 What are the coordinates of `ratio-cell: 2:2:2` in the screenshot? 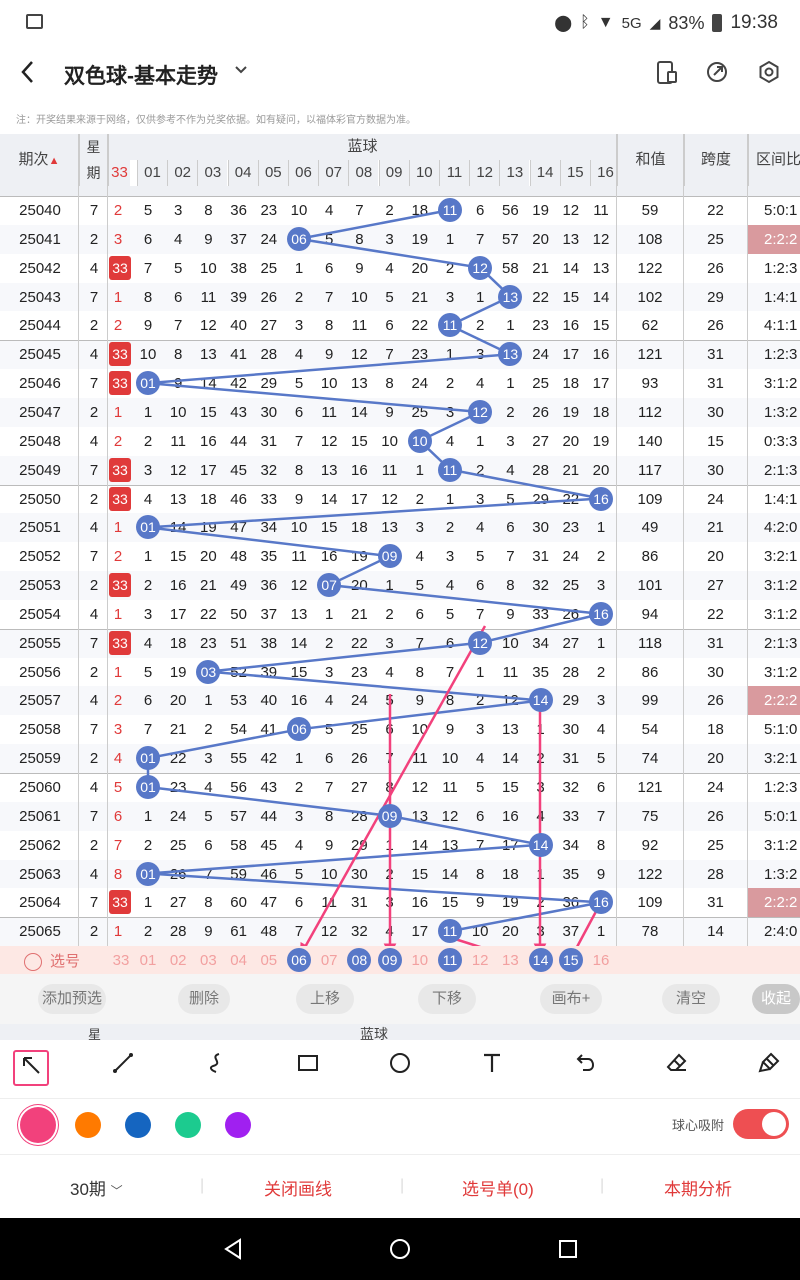 It's located at (774, 903).